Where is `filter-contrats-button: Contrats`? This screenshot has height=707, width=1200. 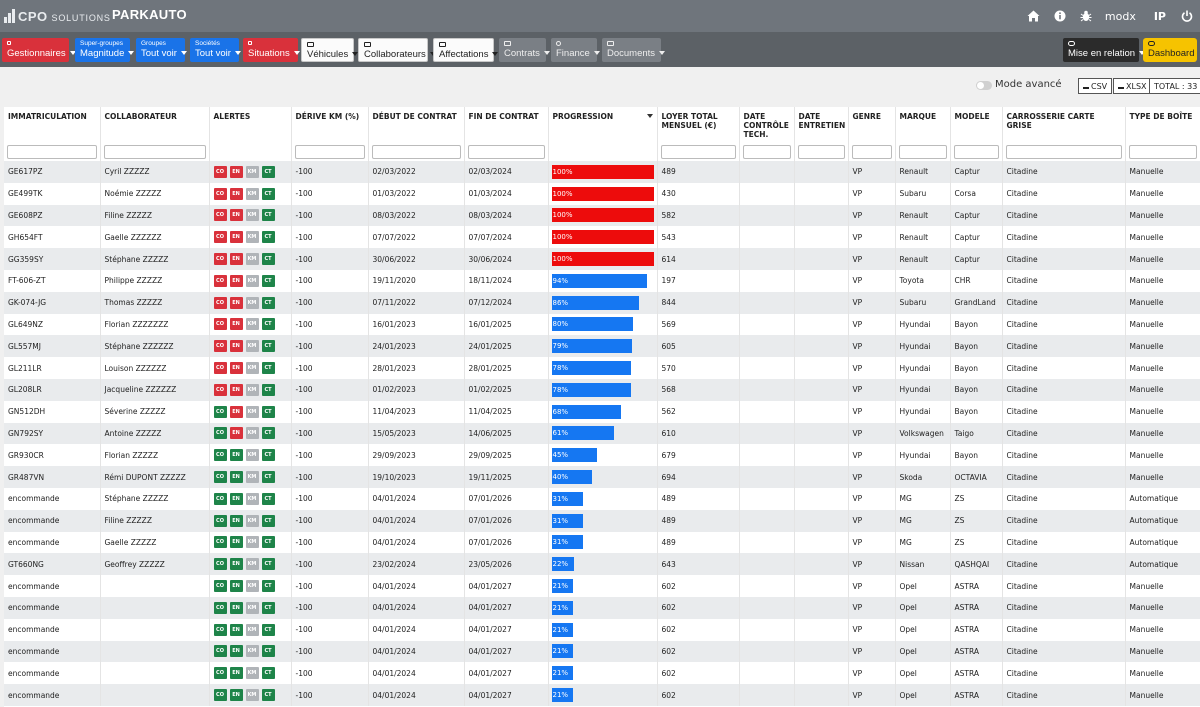 filter-contrats-button: Contrats is located at coordinates (524, 50).